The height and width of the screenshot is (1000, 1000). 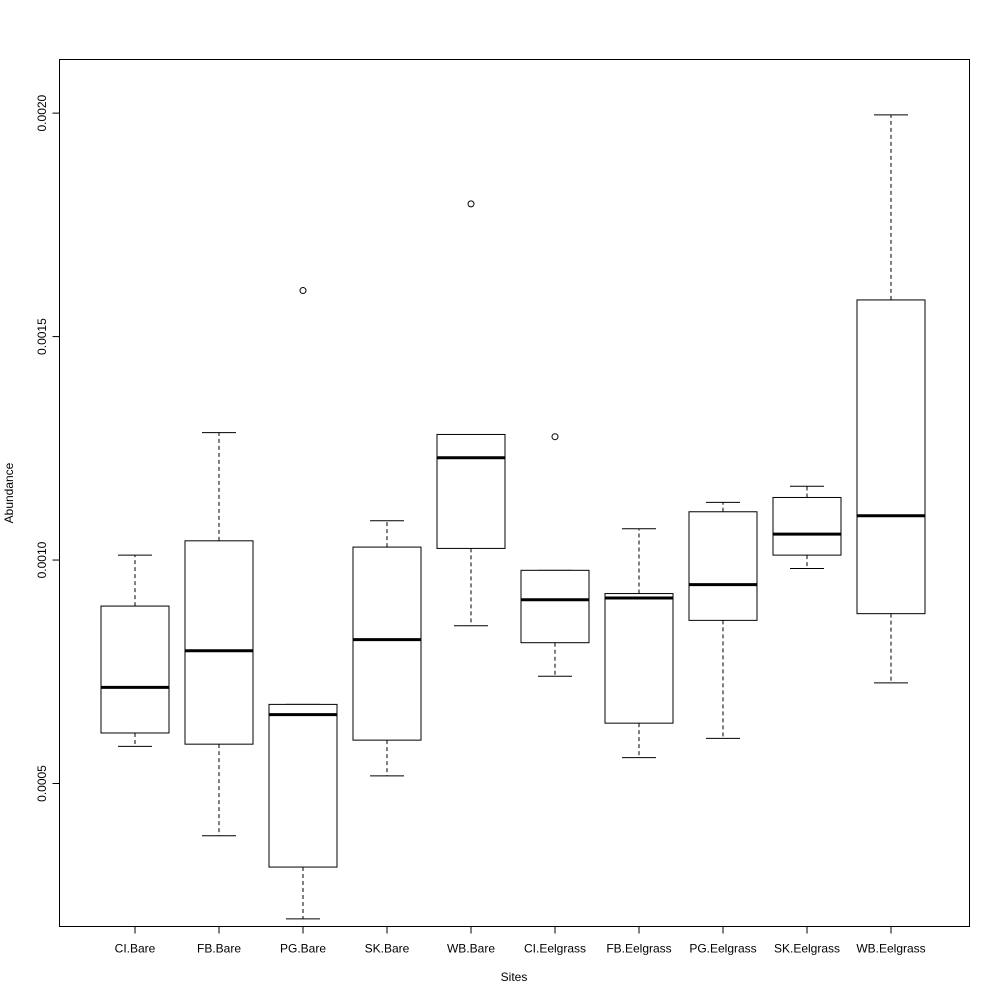 What do you see at coordinates (807, 949) in the screenshot?
I see `x-tick-label: SK.Eelgrass` at bounding box center [807, 949].